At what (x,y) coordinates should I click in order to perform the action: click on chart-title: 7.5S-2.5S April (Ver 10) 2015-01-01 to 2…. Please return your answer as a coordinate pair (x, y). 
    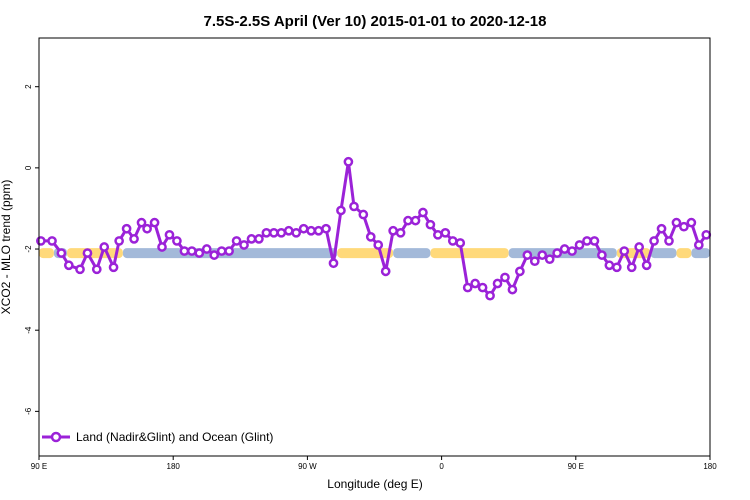
    Looking at the image, I should click on (375, 21).